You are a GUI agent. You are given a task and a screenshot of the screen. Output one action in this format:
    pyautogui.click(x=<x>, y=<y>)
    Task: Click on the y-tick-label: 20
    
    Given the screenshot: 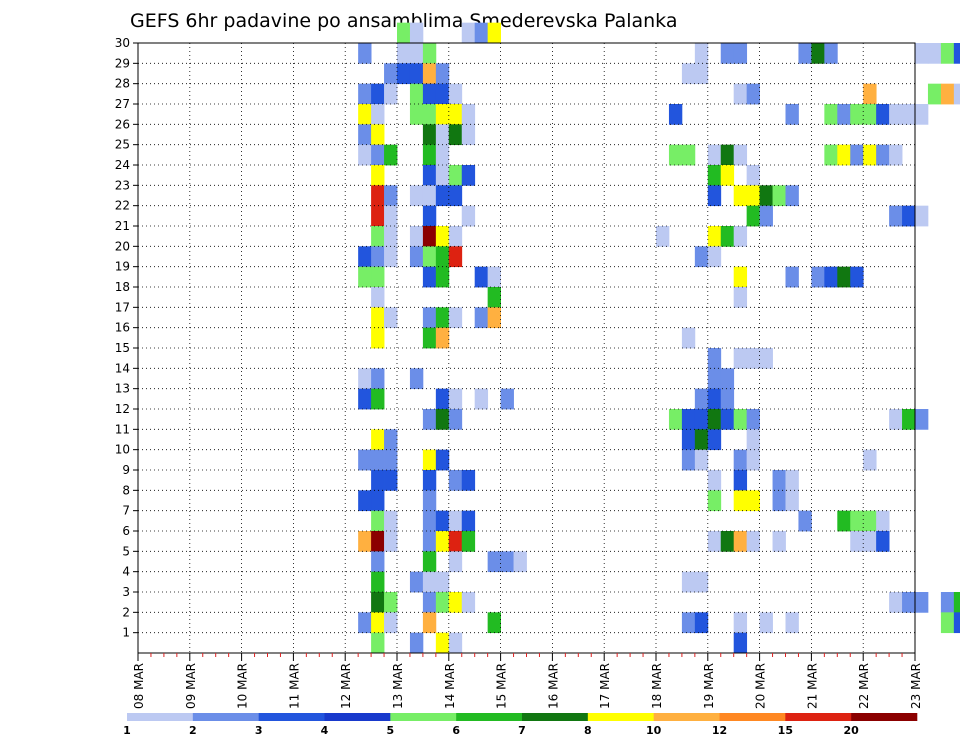 What is the action you would take?
    pyautogui.click(x=122, y=246)
    